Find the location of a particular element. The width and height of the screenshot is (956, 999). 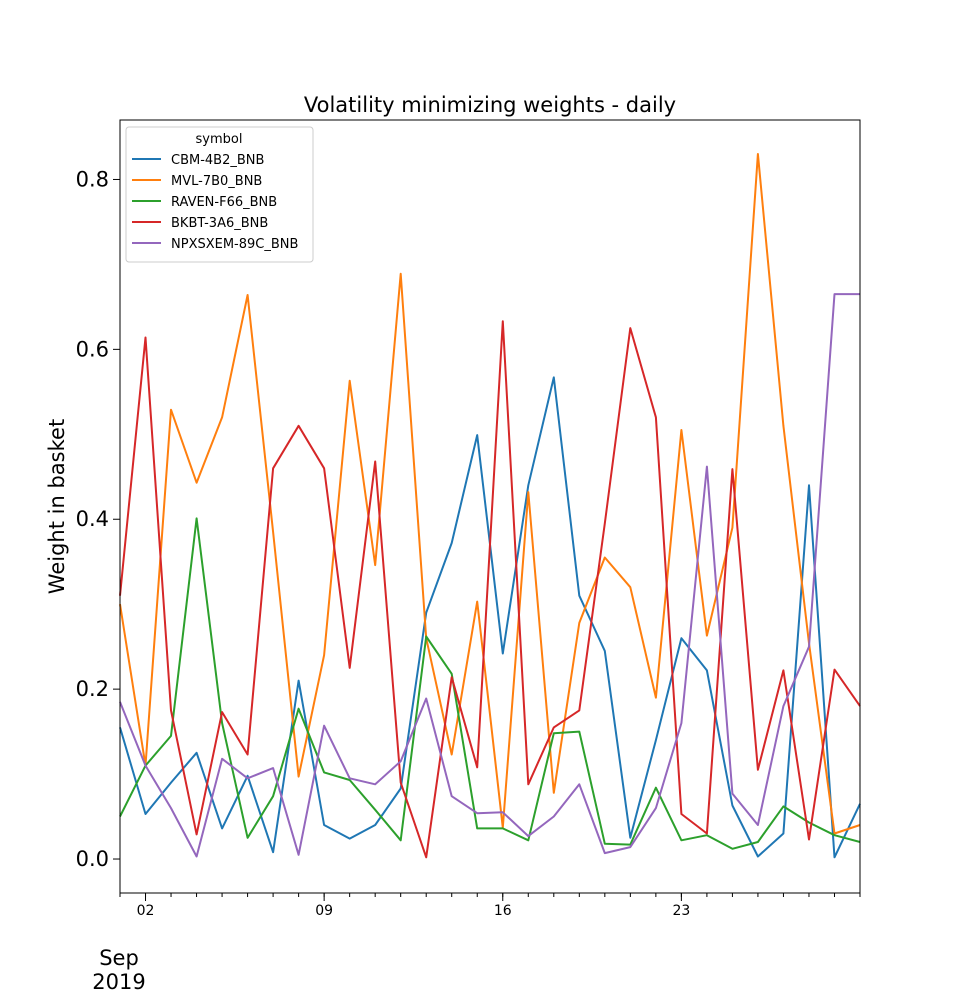

legend-entry: RAVEN-F66_BNB is located at coordinates (224, 202).